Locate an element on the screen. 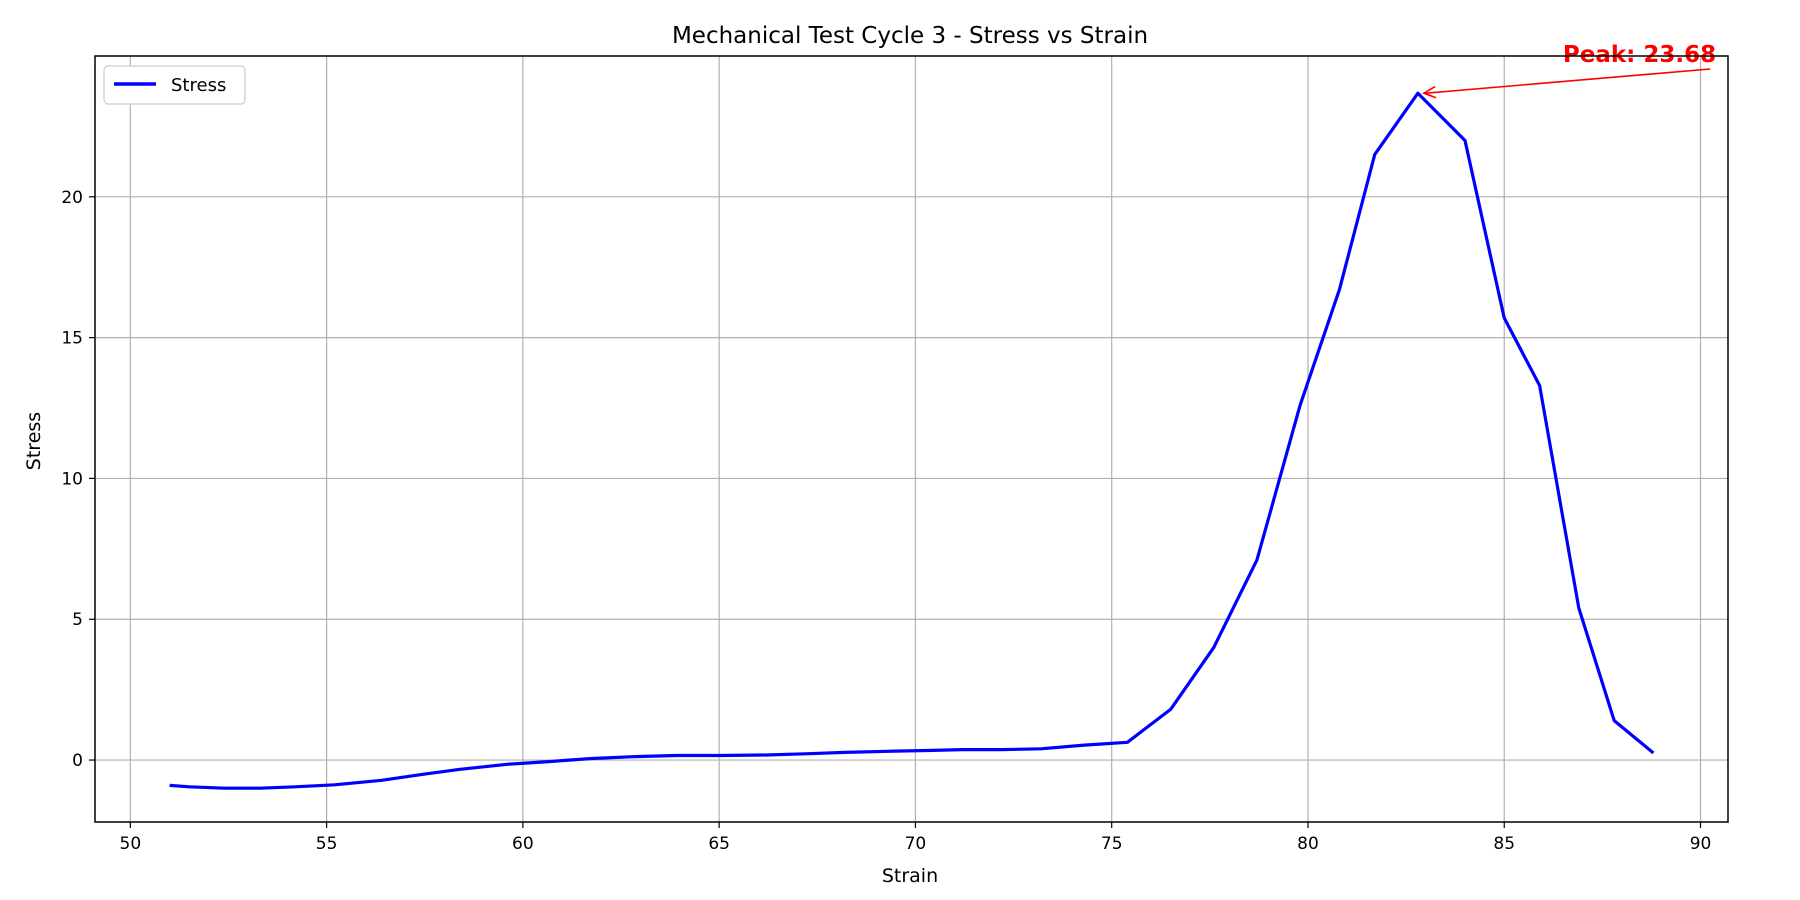  y-axis-ticks: 0 5 10 15 20 is located at coordinates (78, 479).